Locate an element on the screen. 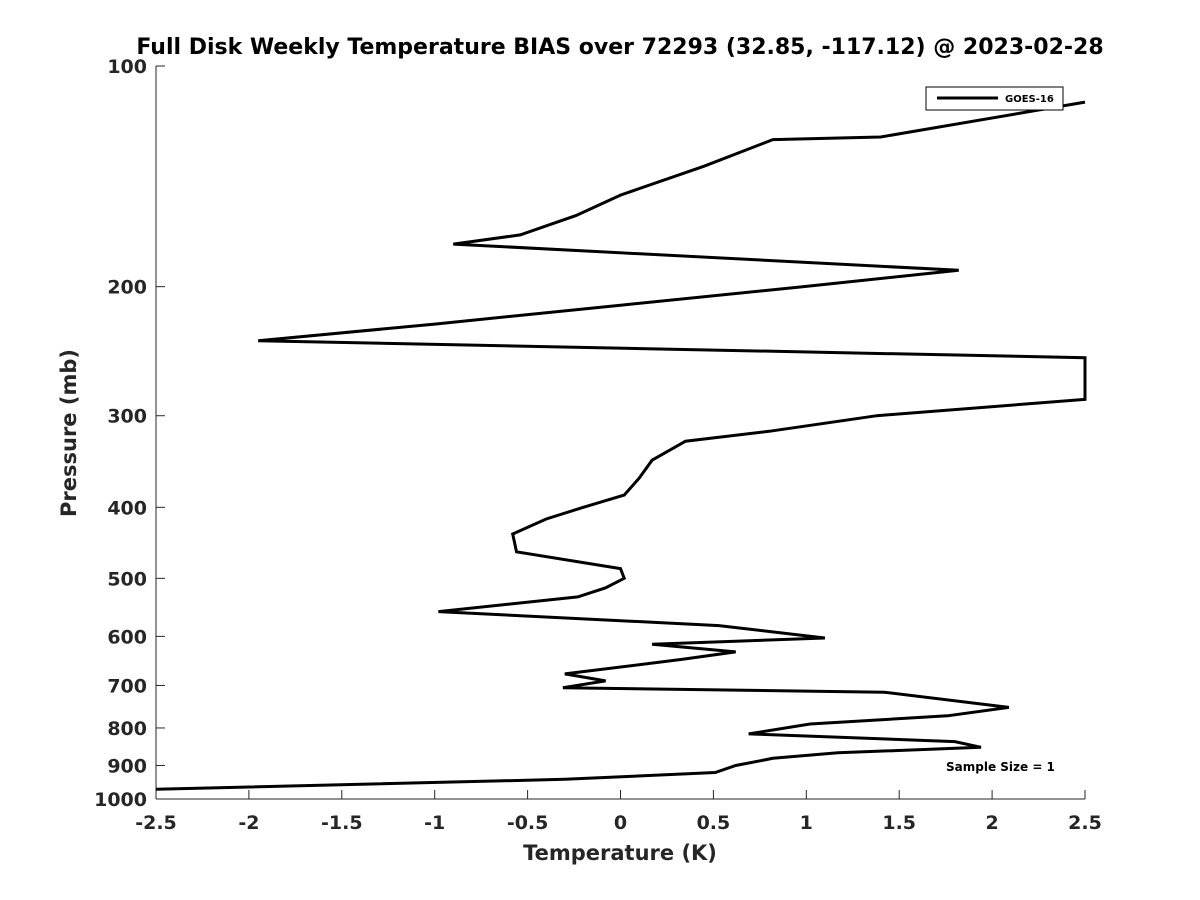 The image size is (1200, 900). y-tick-label: 500 is located at coordinates (127, 579).